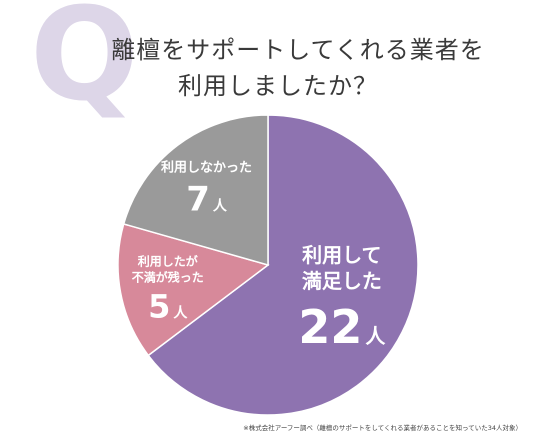 This screenshot has width=536, height=438. I want to click on slice-label-1-line-1: 不満が残った, so click(168, 277).